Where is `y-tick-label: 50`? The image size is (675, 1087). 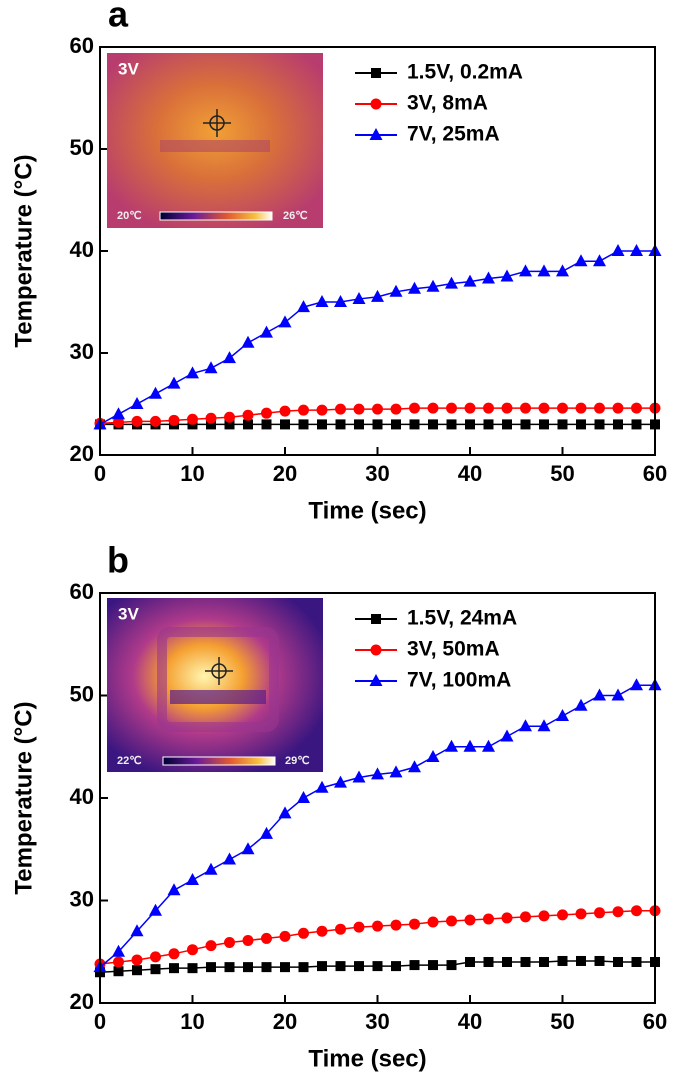 y-tick-label: 50 is located at coordinates (82, 693).